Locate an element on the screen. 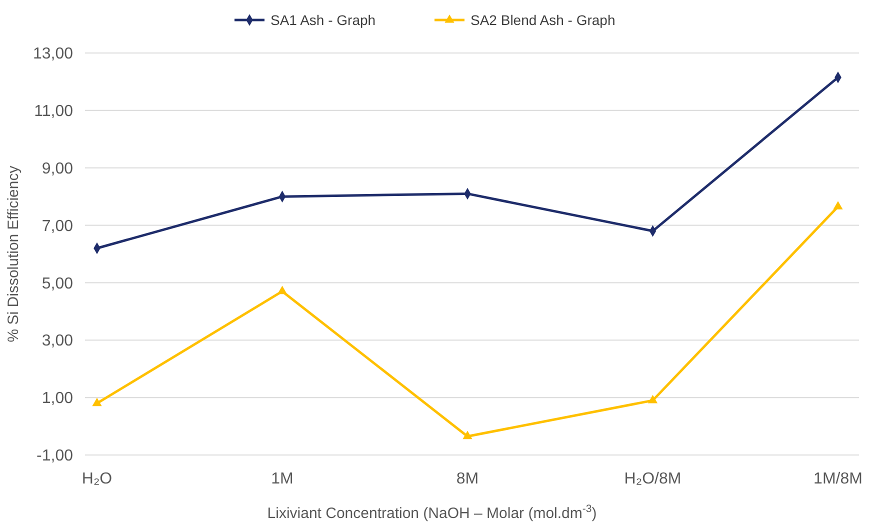 The width and height of the screenshot is (869, 529). legend-label: SA2 Blend Ash - Graph is located at coordinates (543, 20).